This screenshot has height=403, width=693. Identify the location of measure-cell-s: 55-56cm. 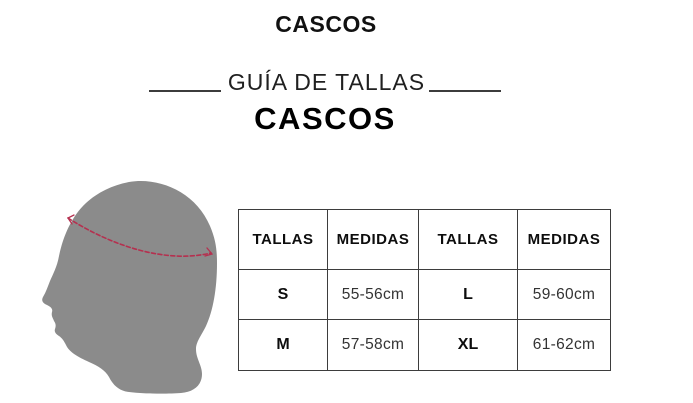
(373, 294).